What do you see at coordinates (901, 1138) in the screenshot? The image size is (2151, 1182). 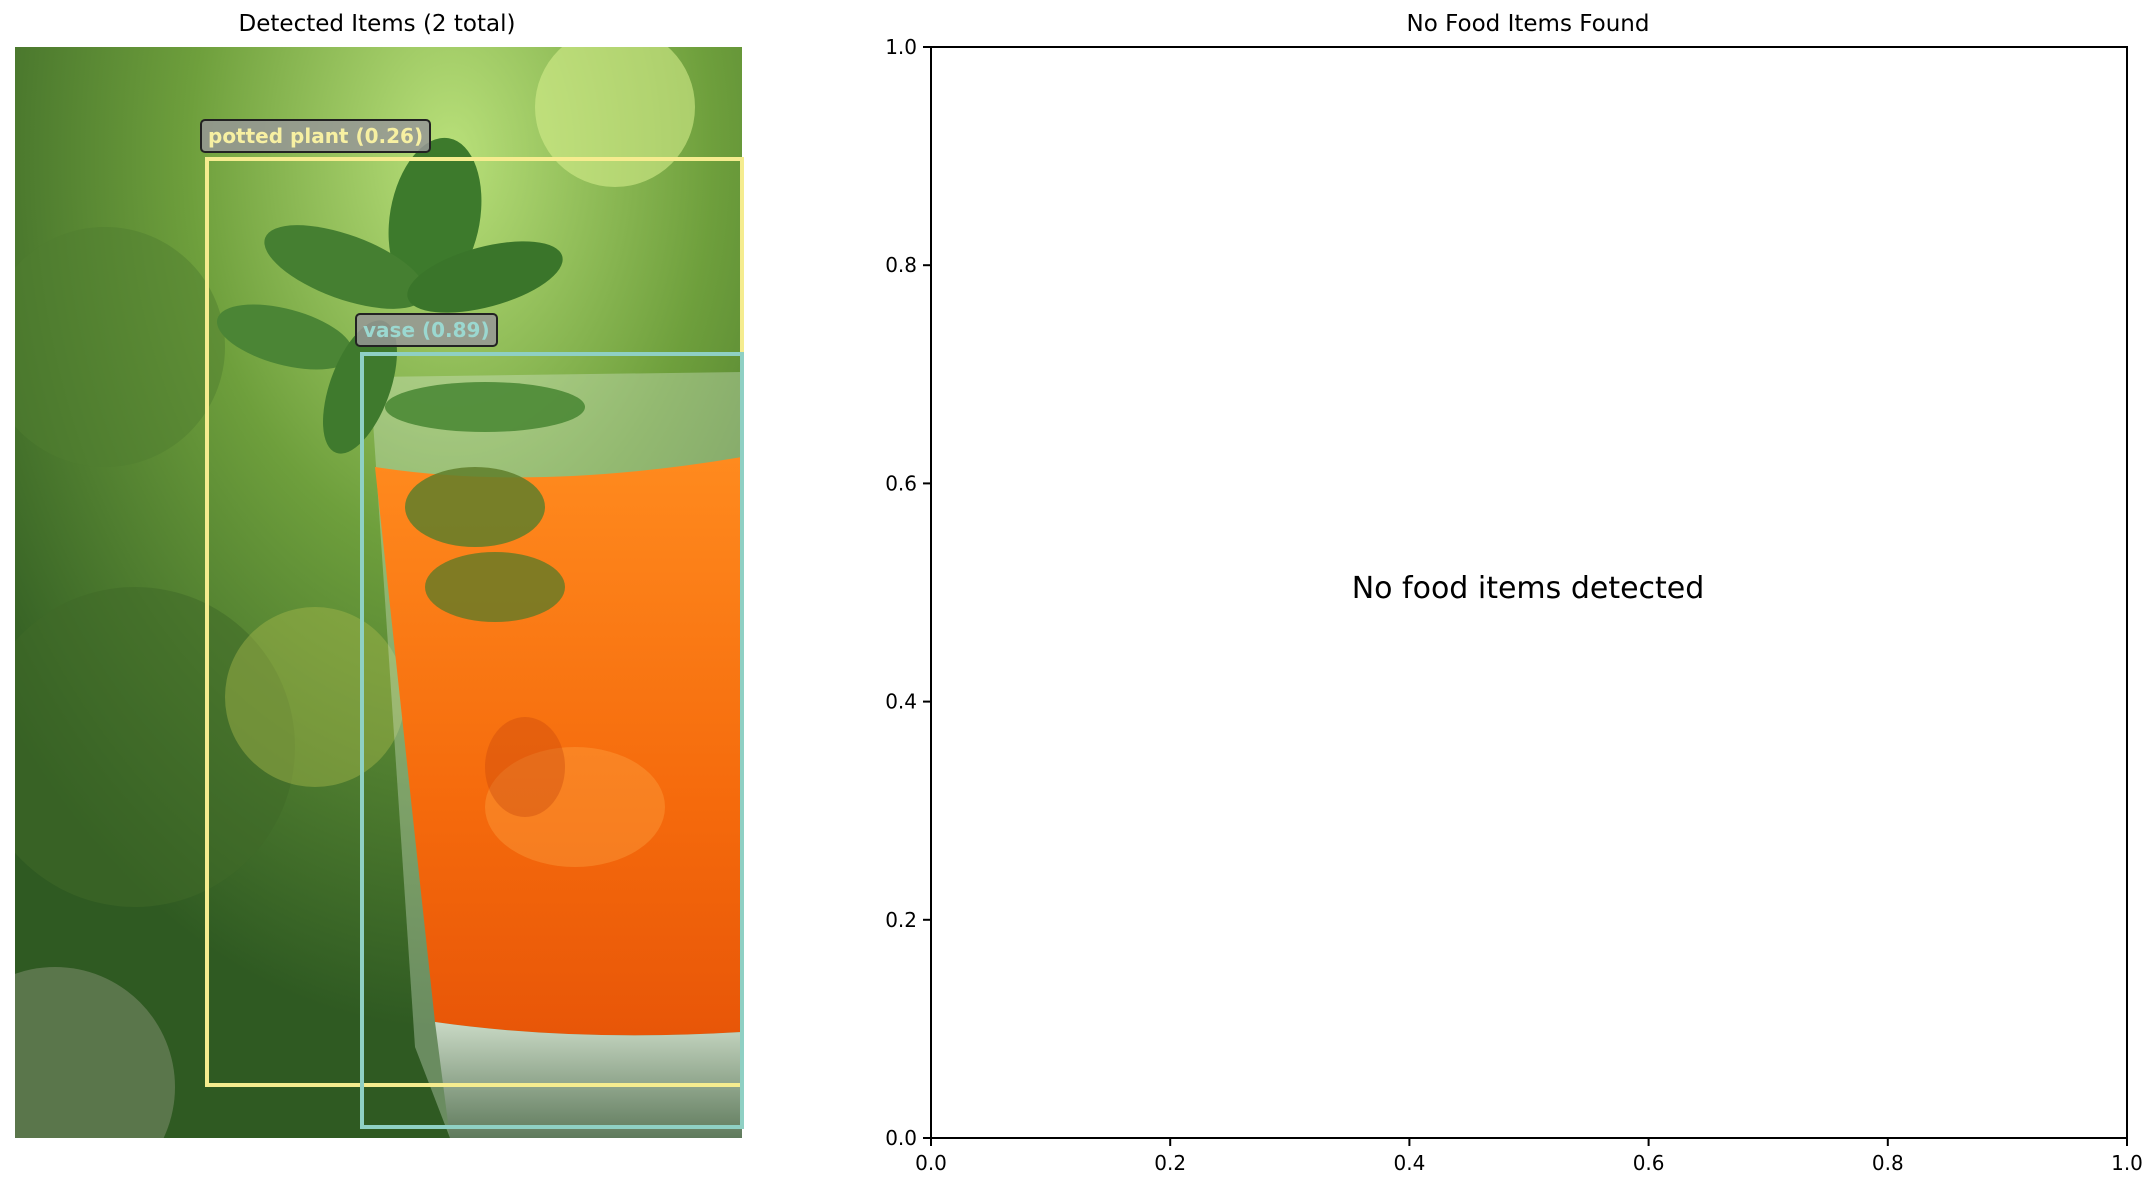 I see `y-tick-label: 0.0` at bounding box center [901, 1138].